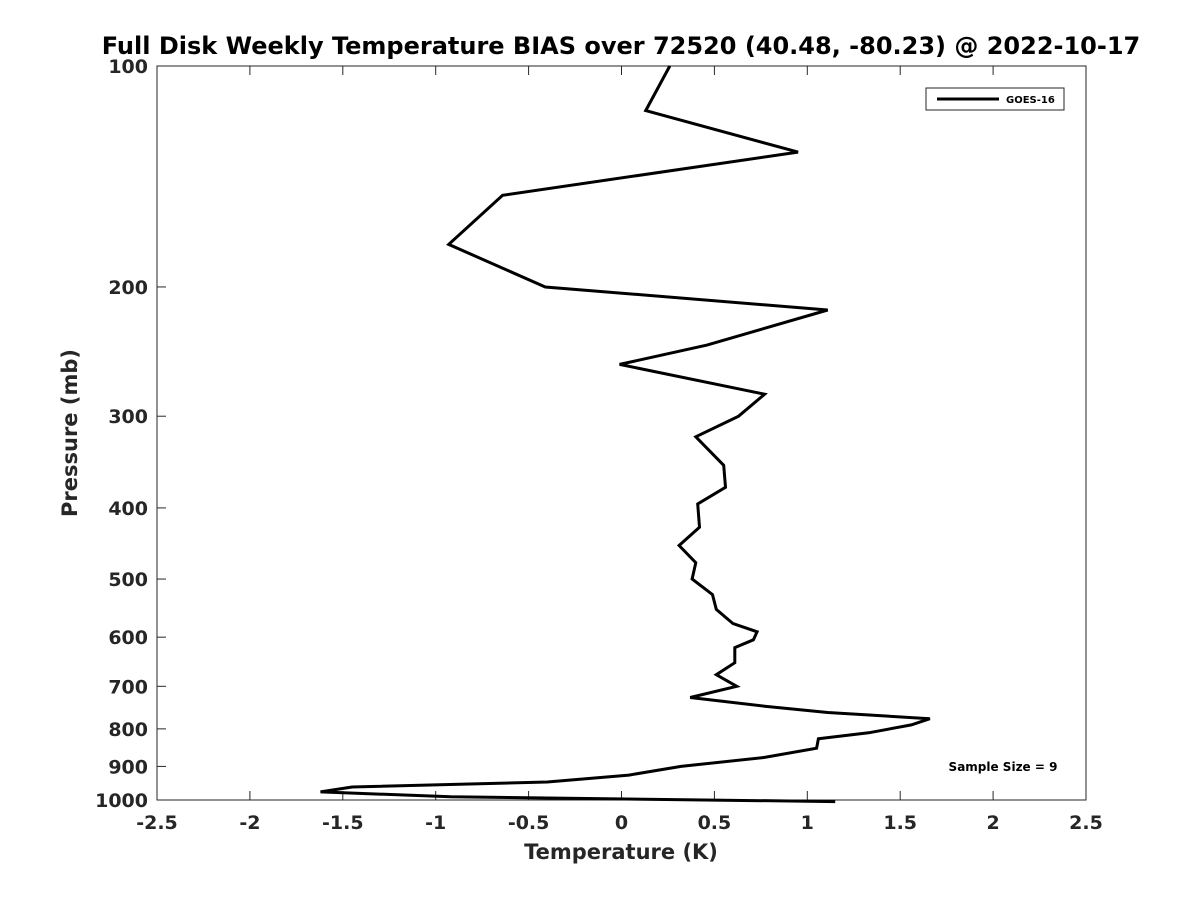 The height and width of the screenshot is (900, 1200). What do you see at coordinates (128, 288) in the screenshot?
I see `y-tick-label: 200` at bounding box center [128, 288].